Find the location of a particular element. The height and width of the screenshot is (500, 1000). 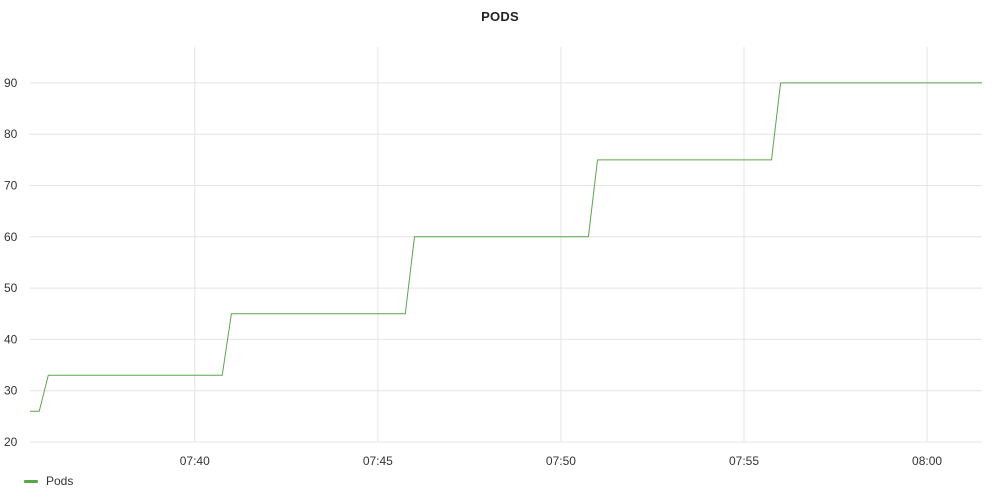

legend-label: Pods is located at coordinates (60, 481).